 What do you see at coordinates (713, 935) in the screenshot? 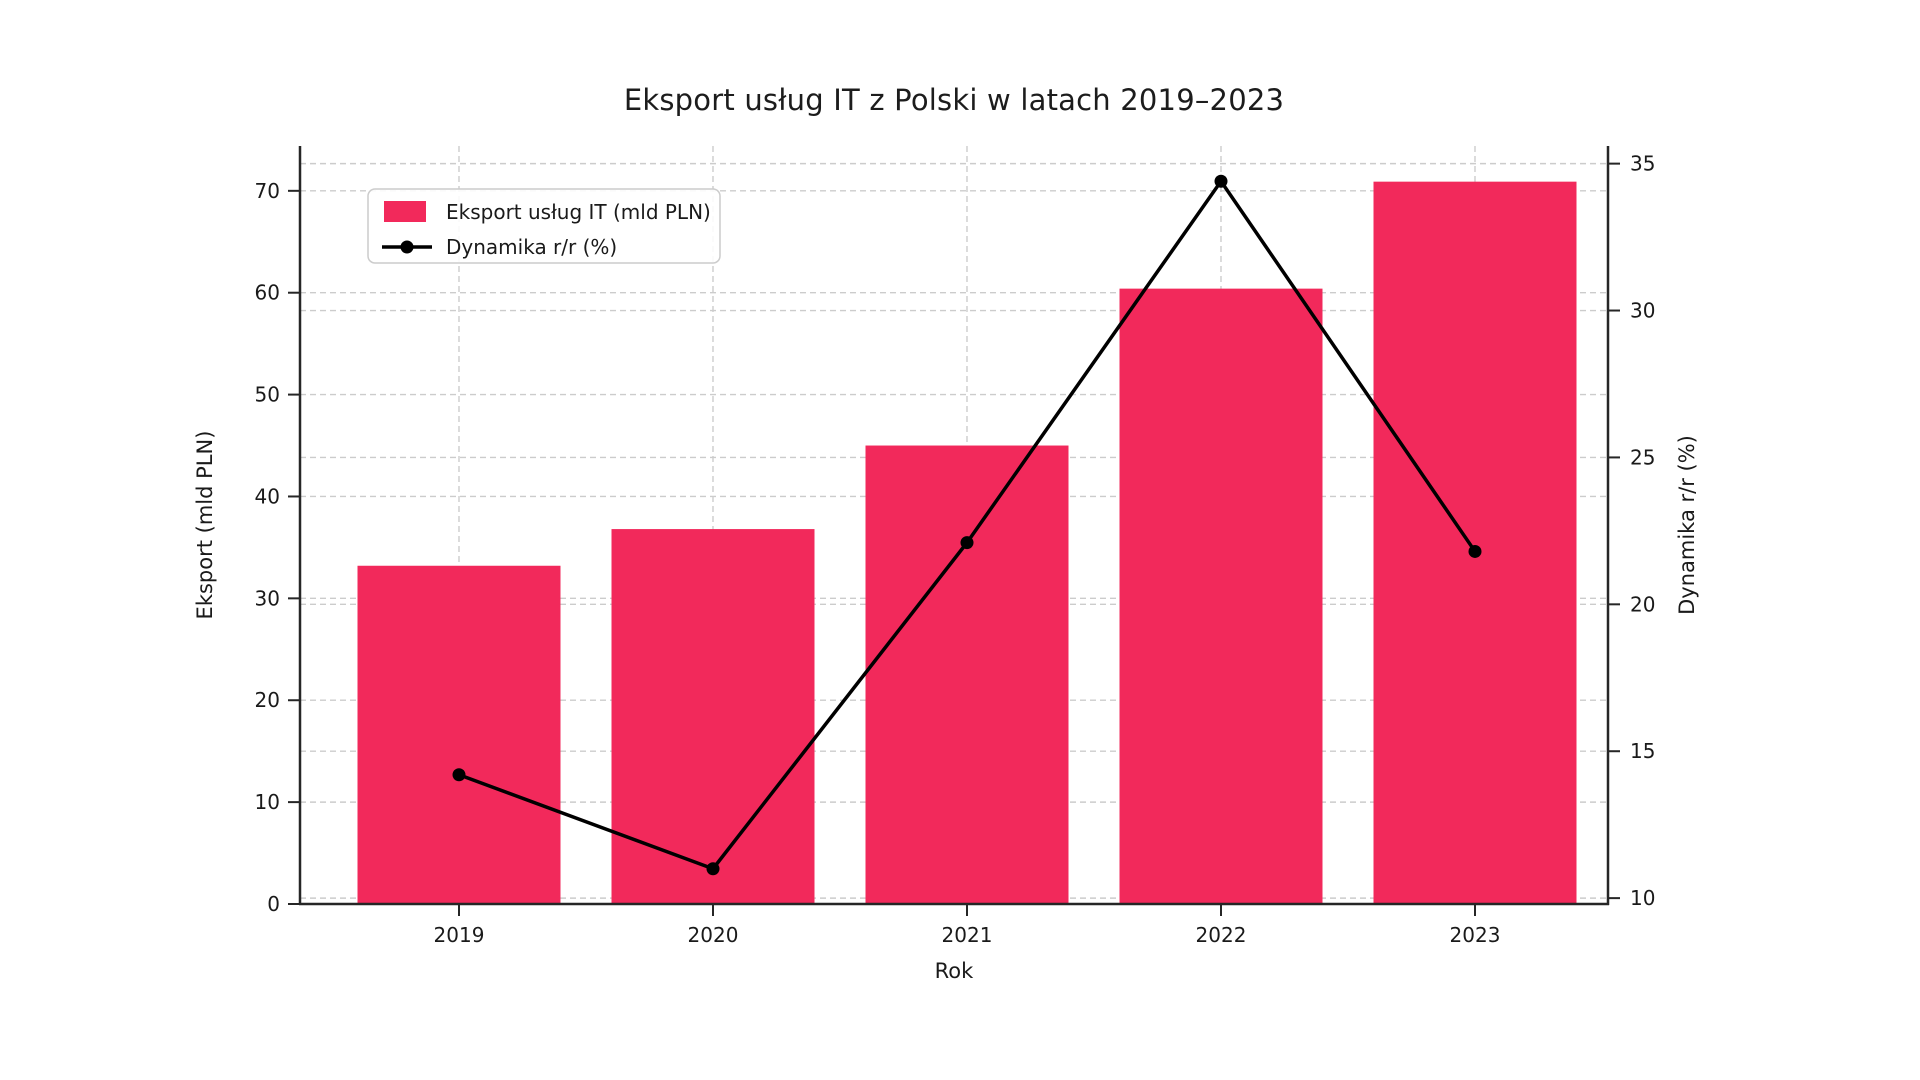
I see `x-tick-label-2020: 2020` at bounding box center [713, 935].